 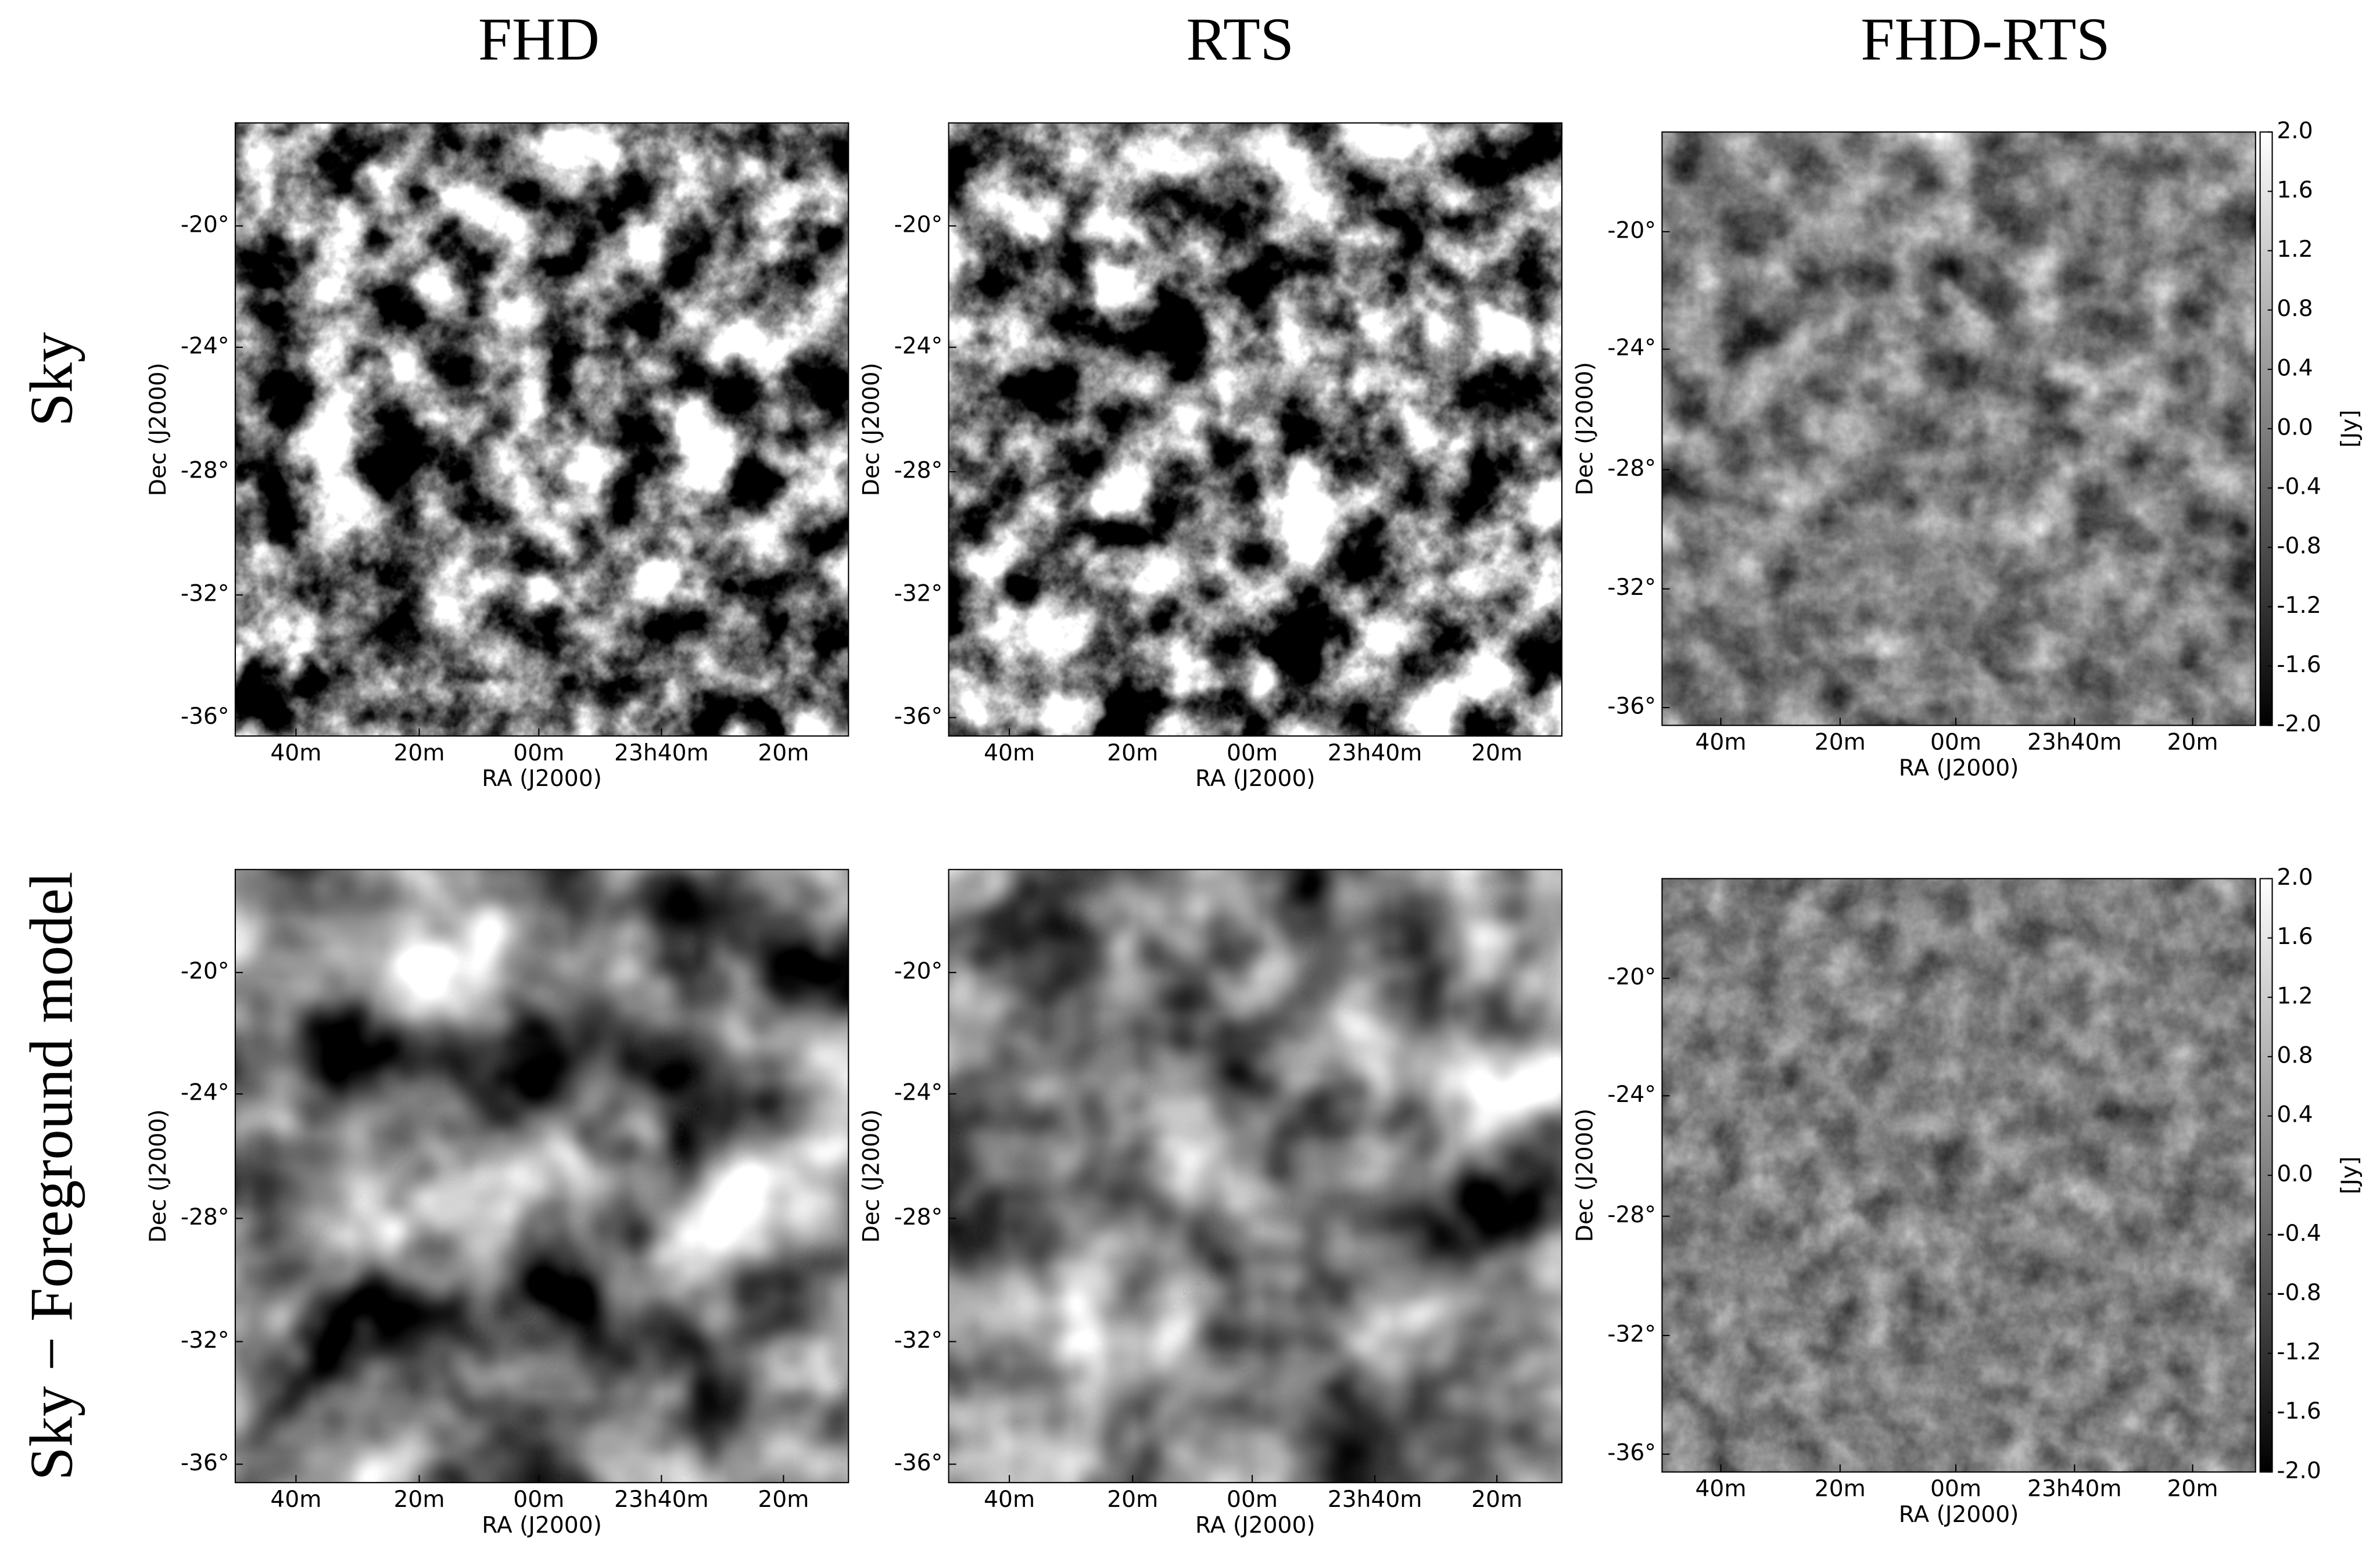 What do you see at coordinates (2299, 487) in the screenshot?
I see `colorbar-tick-label: -0.4` at bounding box center [2299, 487].